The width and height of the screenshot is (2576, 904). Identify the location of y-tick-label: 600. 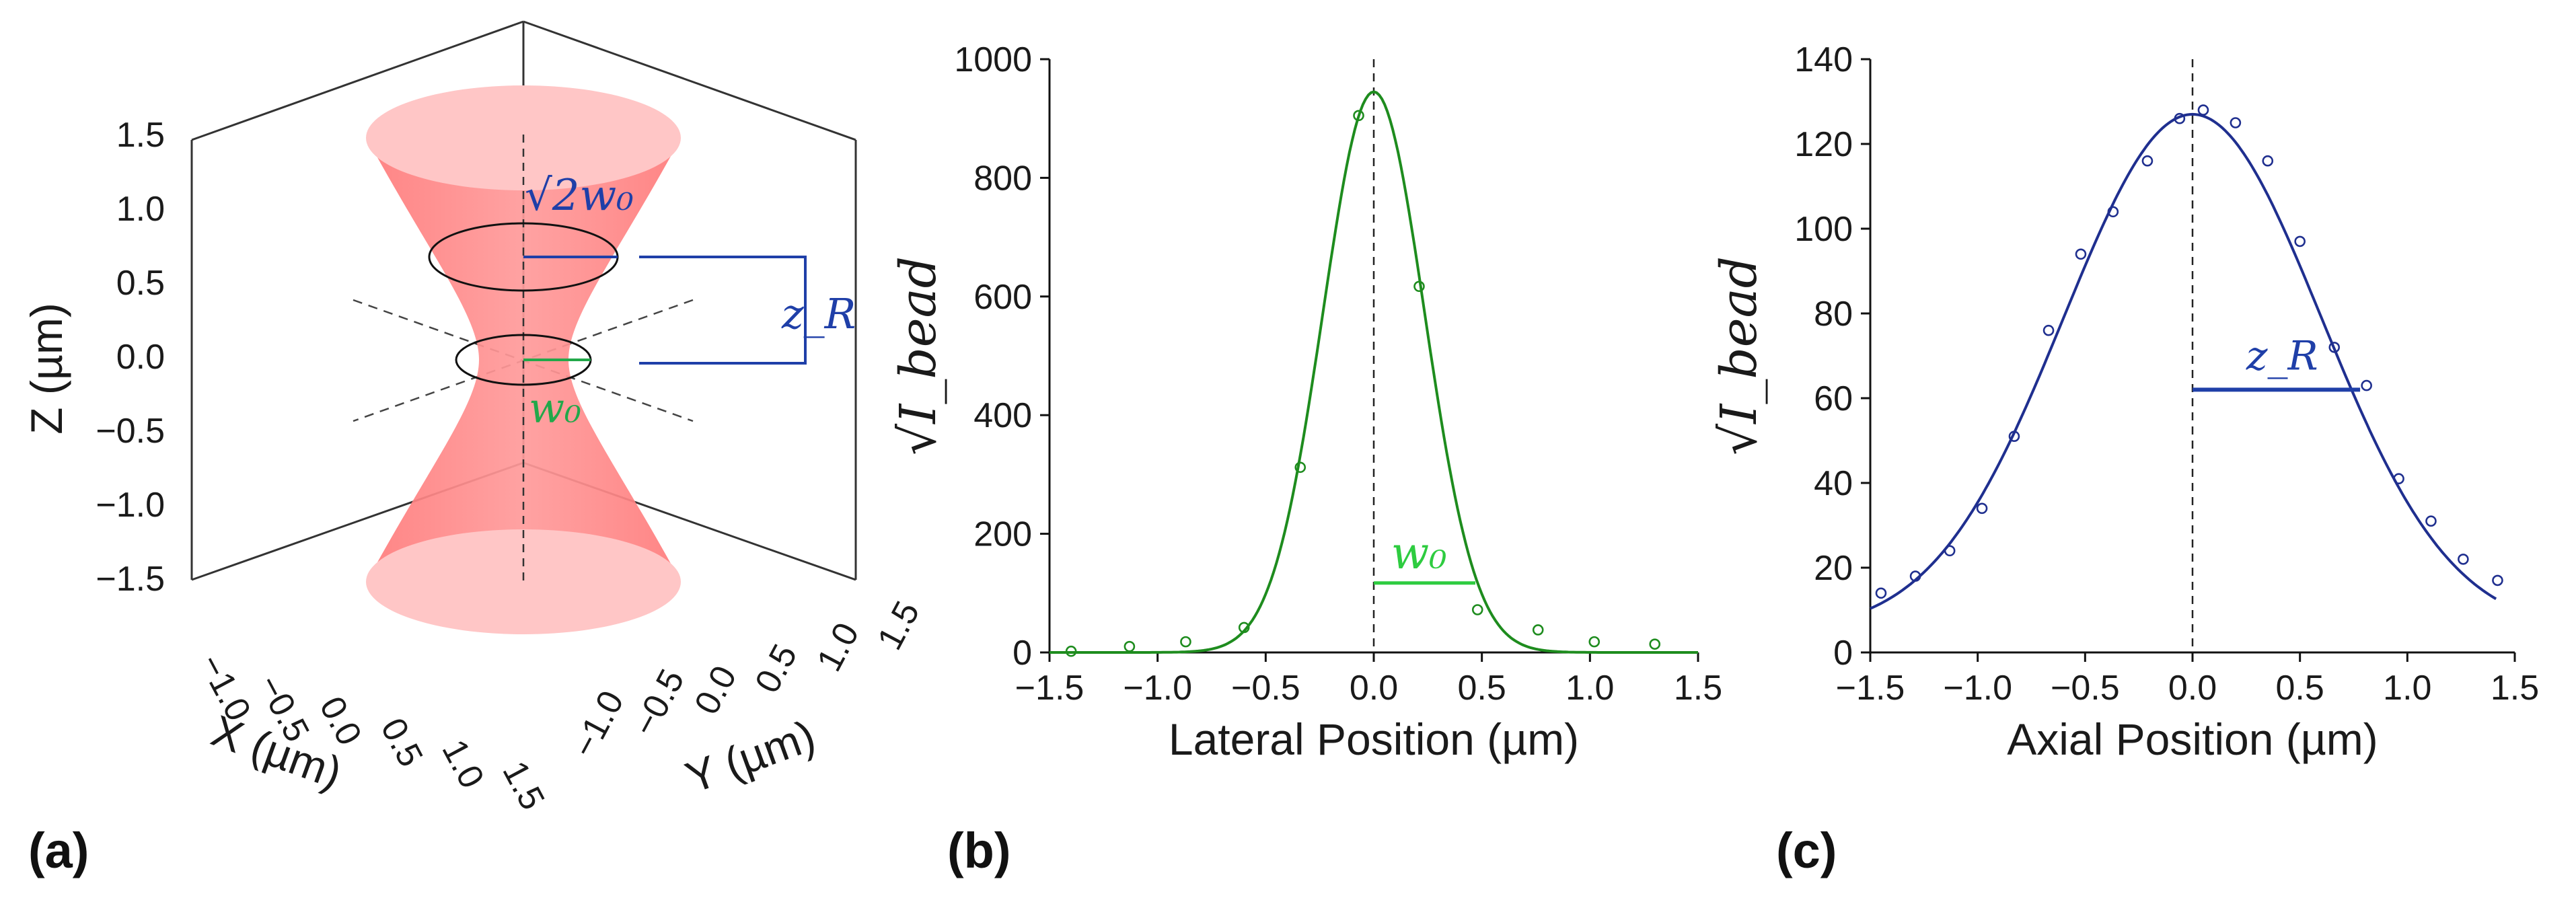
(1003, 298).